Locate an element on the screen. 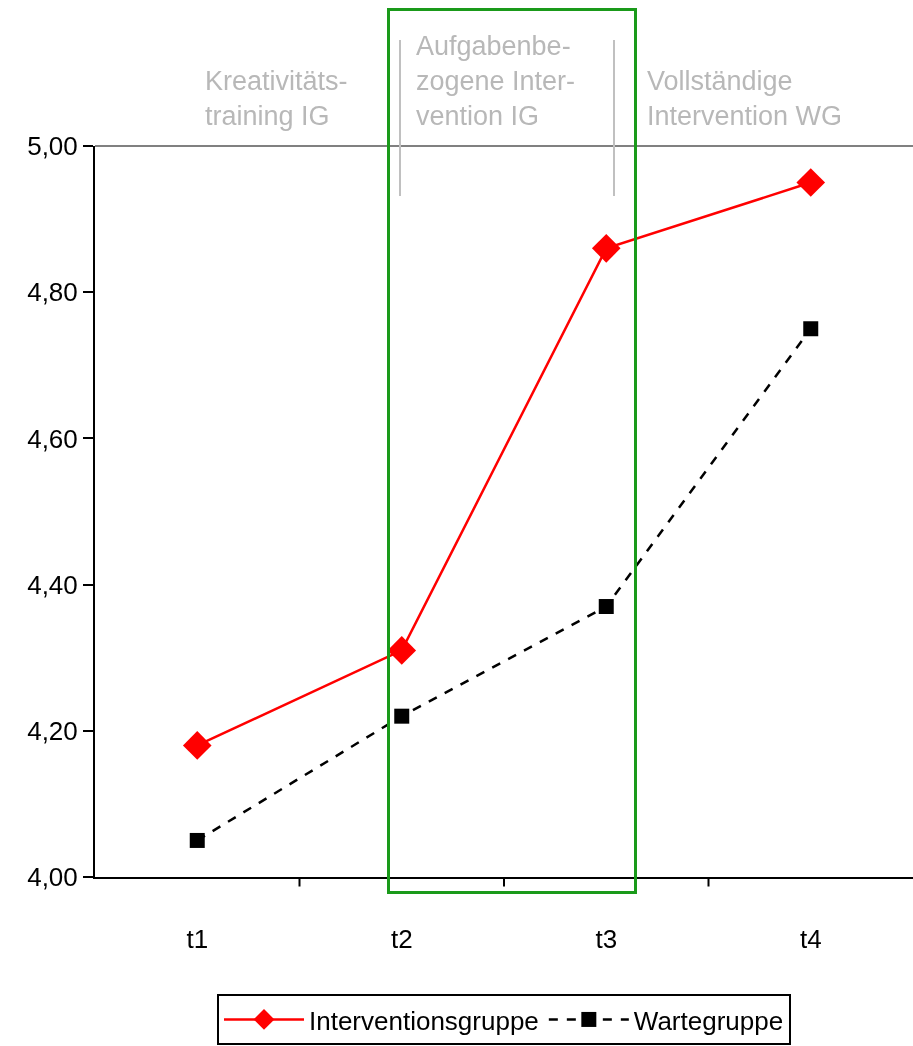 The height and width of the screenshot is (1046, 913). text: Kreativitäts- training IG is located at coordinates (276, 99).